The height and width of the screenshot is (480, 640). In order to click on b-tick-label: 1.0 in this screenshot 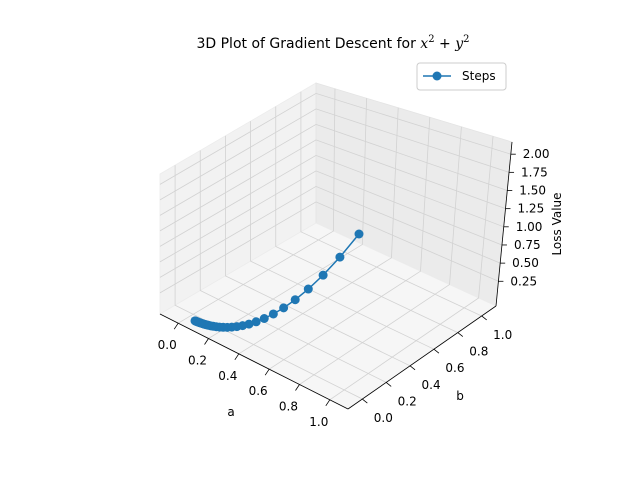, I will do `click(502, 335)`.